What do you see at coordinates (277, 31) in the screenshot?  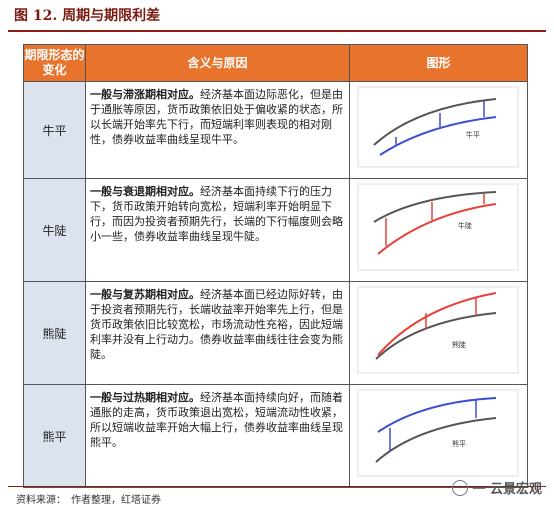 I see `top-divider` at bounding box center [277, 31].